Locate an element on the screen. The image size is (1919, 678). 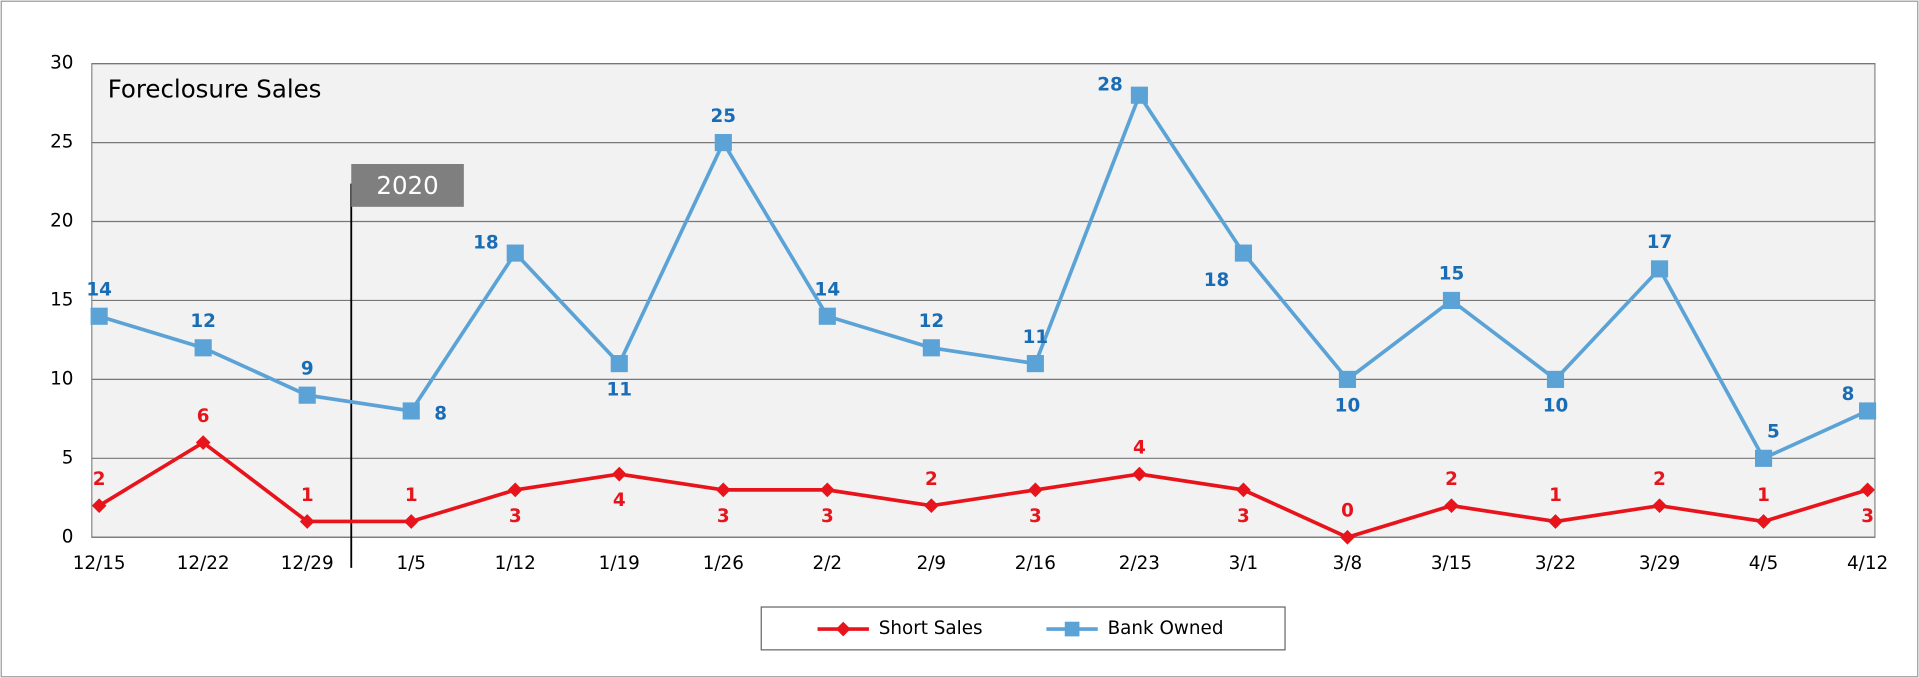
data-label: 15 is located at coordinates (1452, 274).